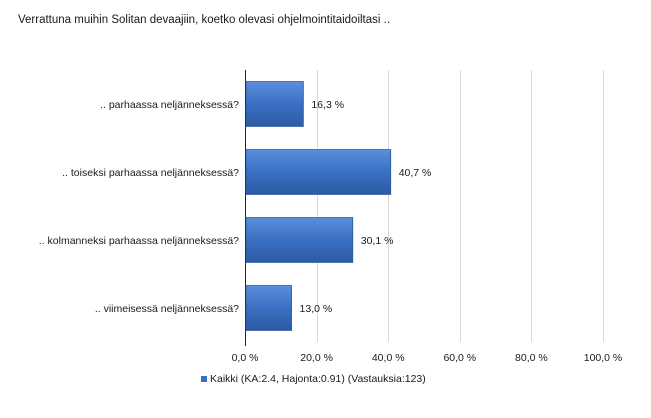  I want to click on y-category-label: .. viimeisessä neljänneksessä?, so click(167, 309).